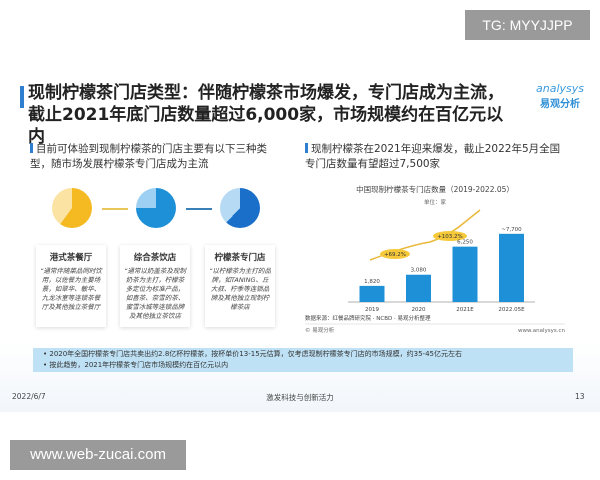 This screenshot has height=480, width=600. What do you see at coordinates (72, 208) in the screenshot?
I see `pie-icon-hk-cafe` at bounding box center [72, 208].